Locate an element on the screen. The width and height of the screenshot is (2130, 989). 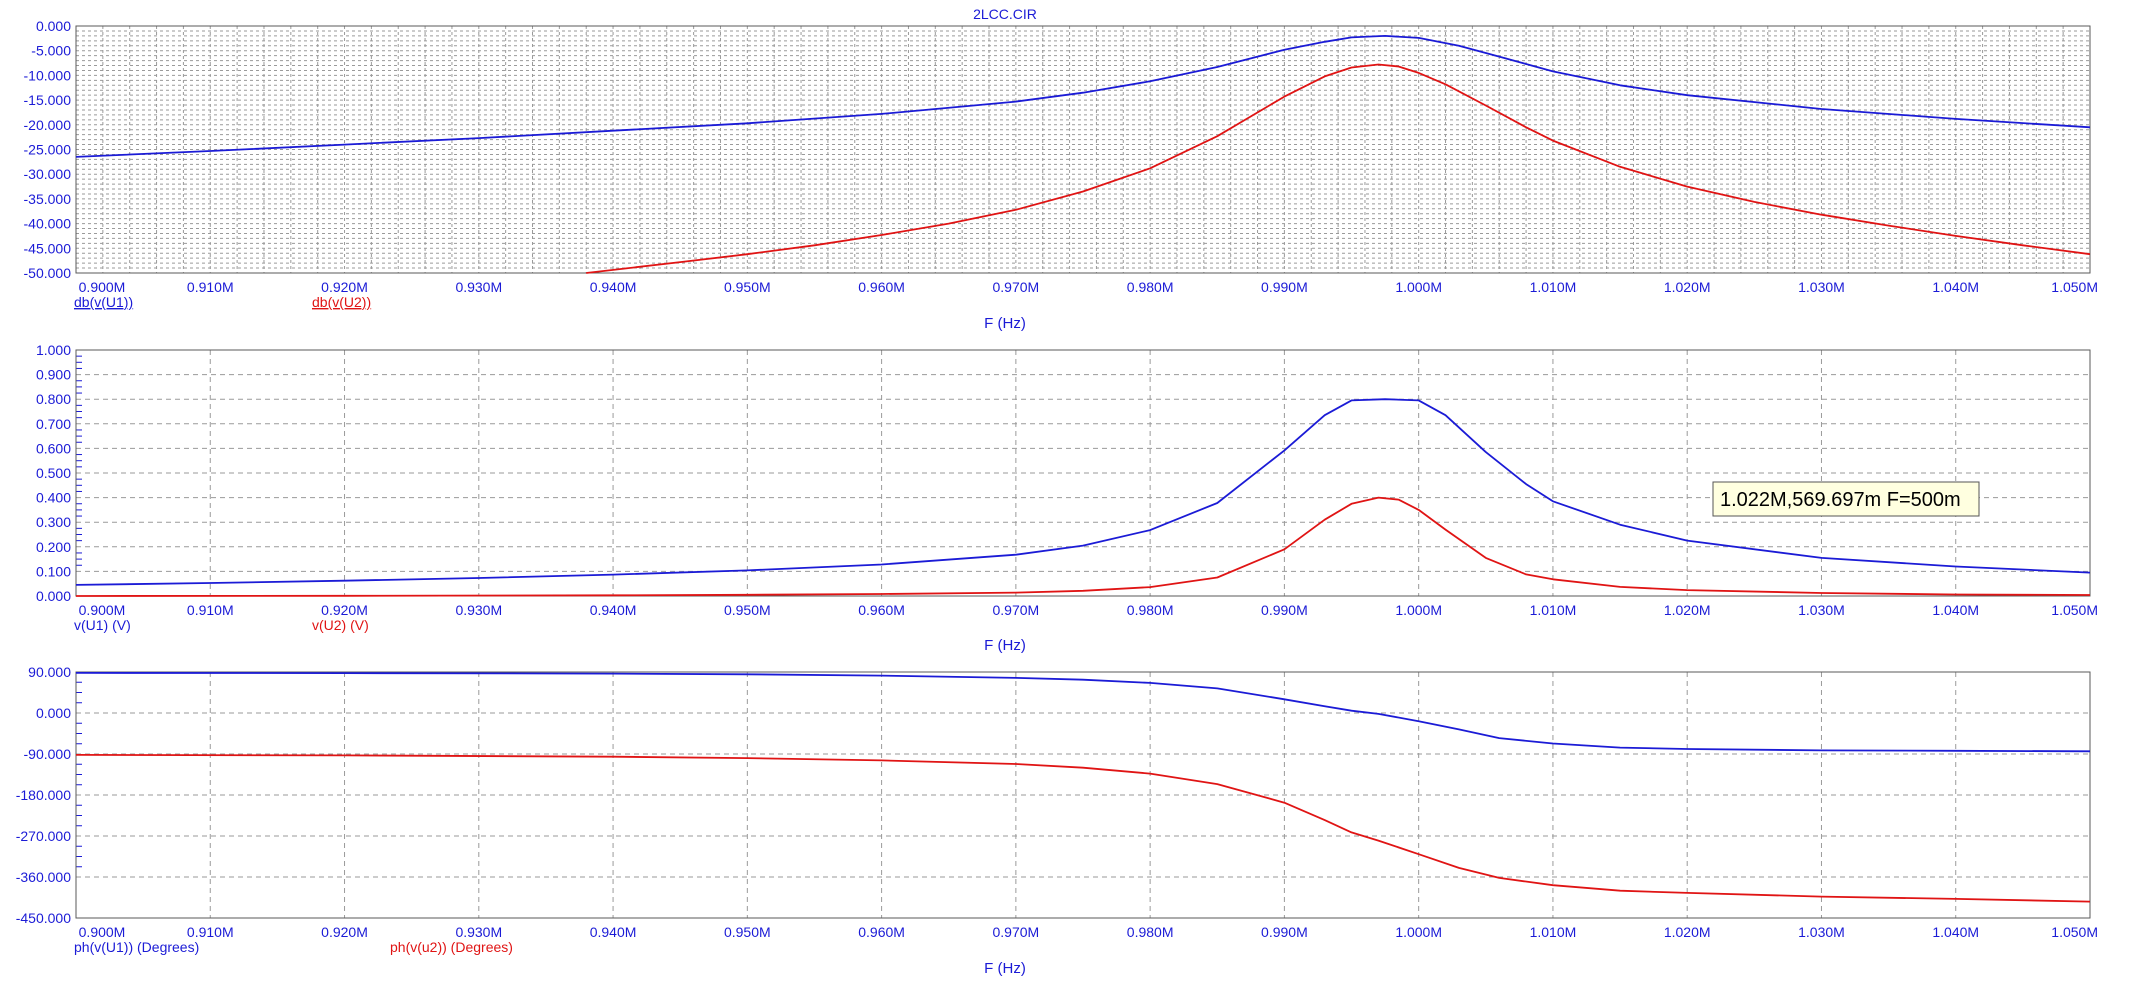
y-tick-label: -450.000 is located at coordinates (43, 918).